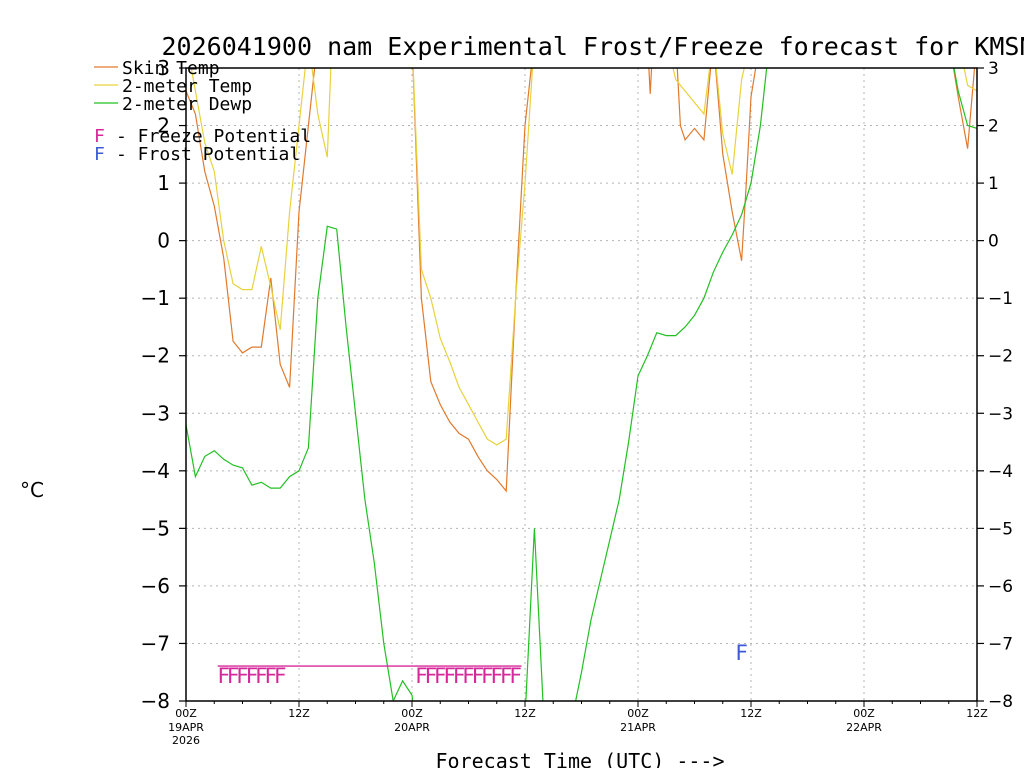 The width and height of the screenshot is (1024, 768). I want to click on y-tick-label-left: −7, so click(155, 643).